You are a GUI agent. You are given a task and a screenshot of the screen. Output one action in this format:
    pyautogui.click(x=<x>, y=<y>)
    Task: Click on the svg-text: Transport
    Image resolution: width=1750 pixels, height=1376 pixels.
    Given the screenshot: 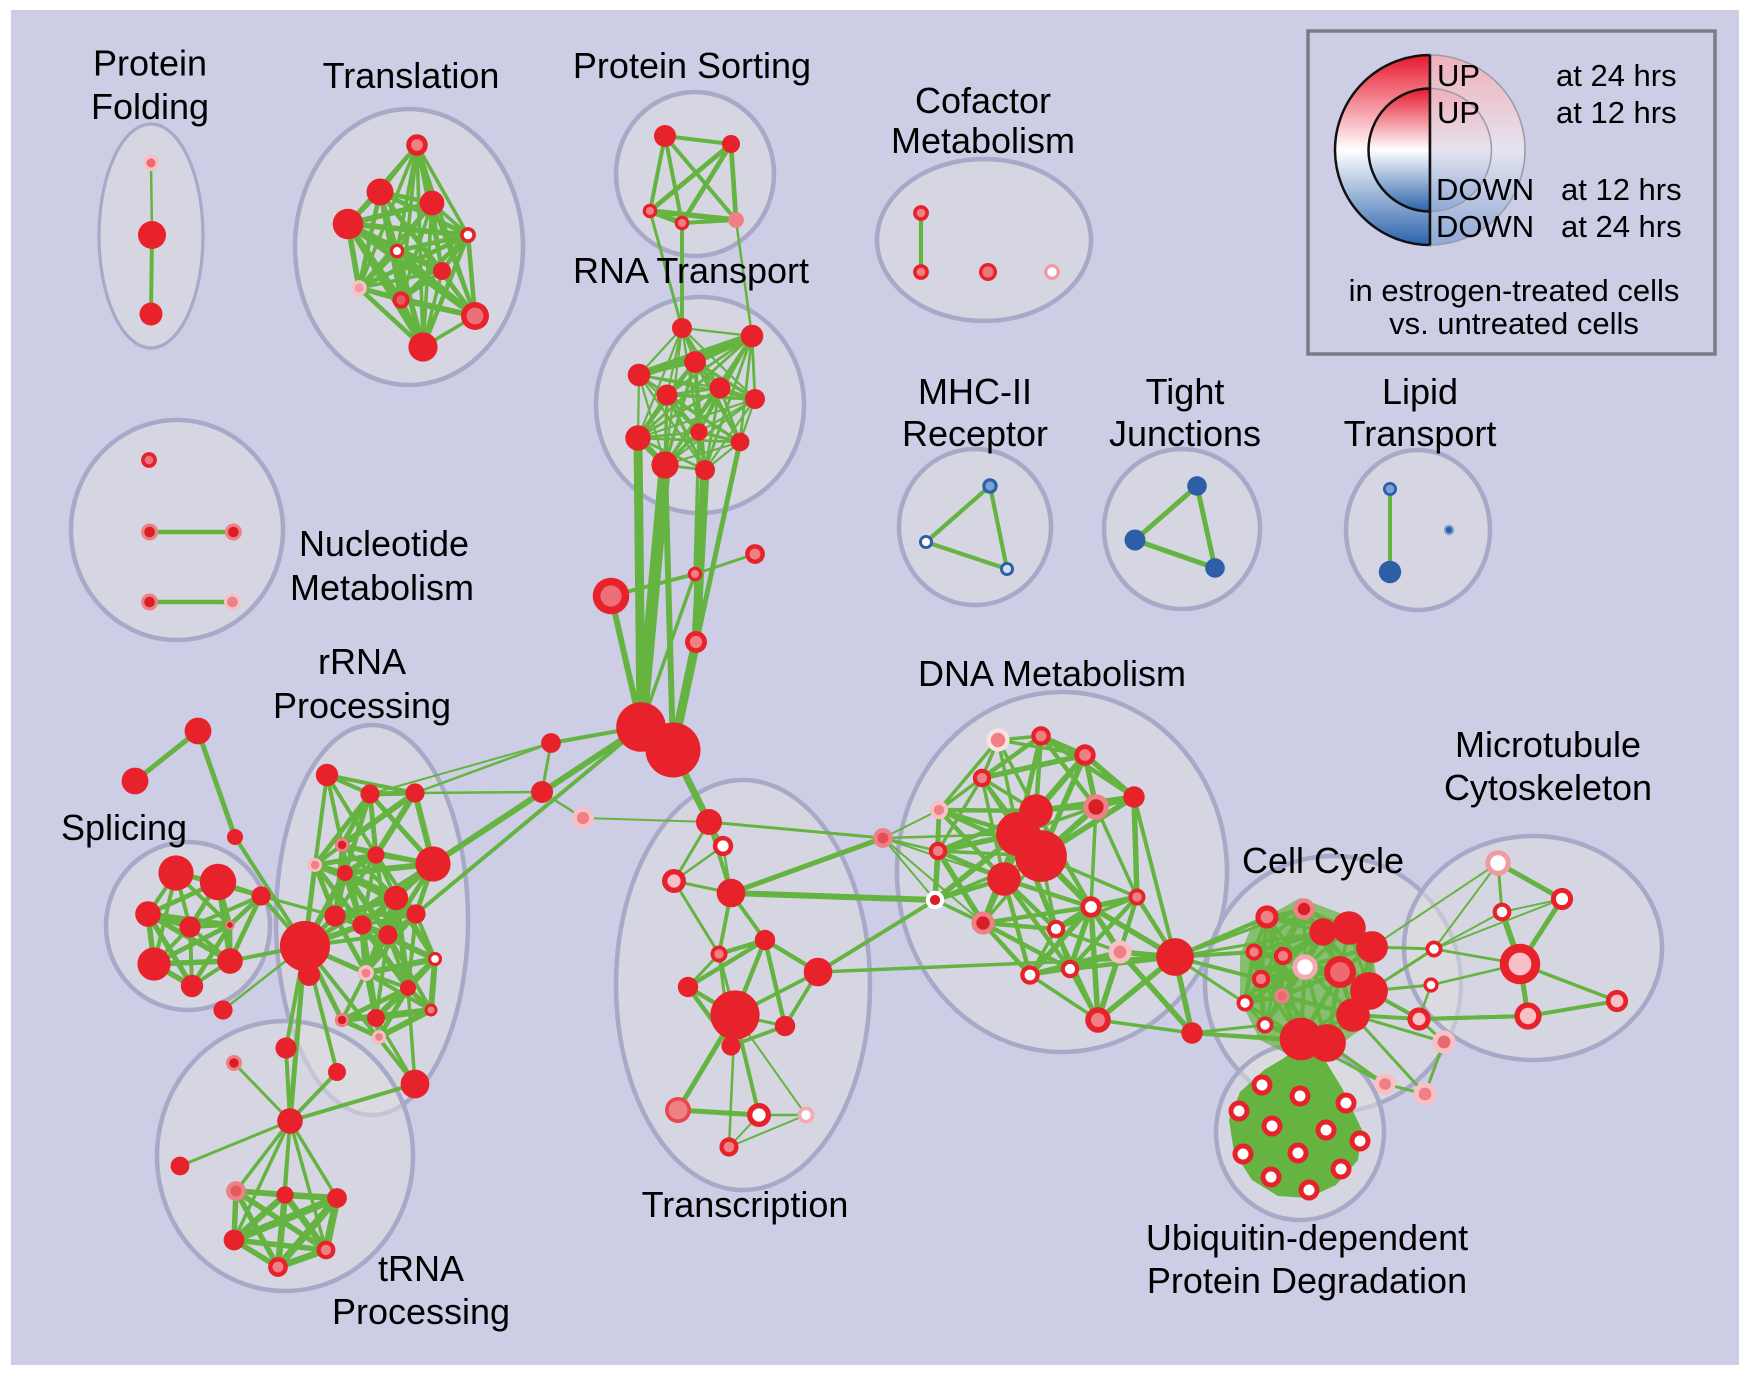 What is the action you would take?
    pyautogui.click(x=1420, y=433)
    